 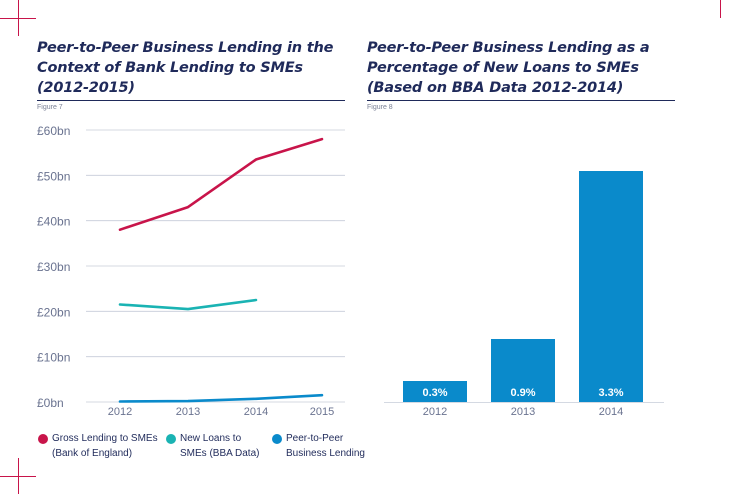 What do you see at coordinates (43, 439) in the screenshot?
I see `legend-swatch-gross-lending` at bounding box center [43, 439].